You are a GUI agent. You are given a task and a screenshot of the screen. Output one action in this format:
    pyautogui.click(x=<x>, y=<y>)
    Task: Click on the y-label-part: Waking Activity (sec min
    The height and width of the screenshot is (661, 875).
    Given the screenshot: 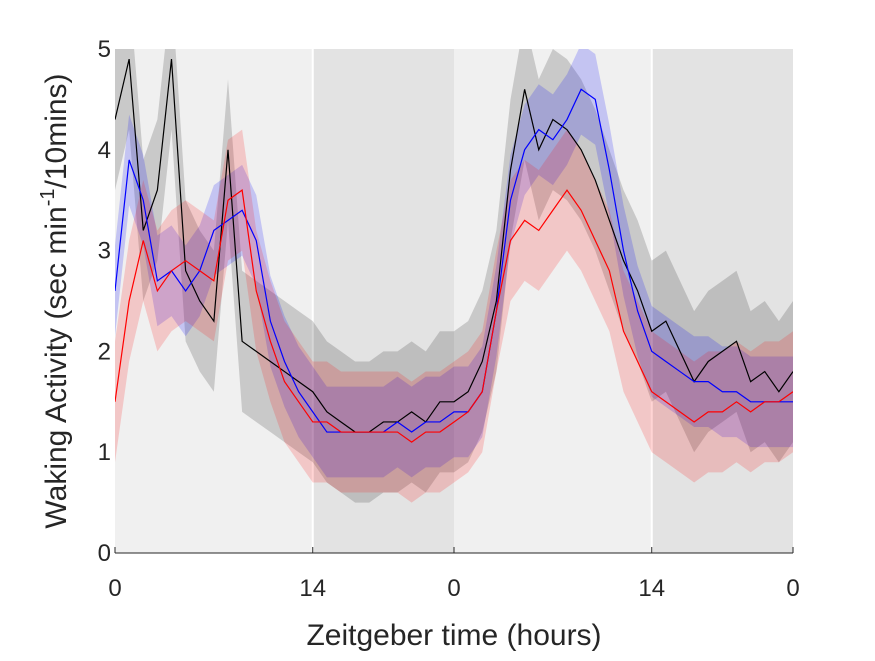 What is the action you would take?
    pyautogui.click(x=56, y=367)
    